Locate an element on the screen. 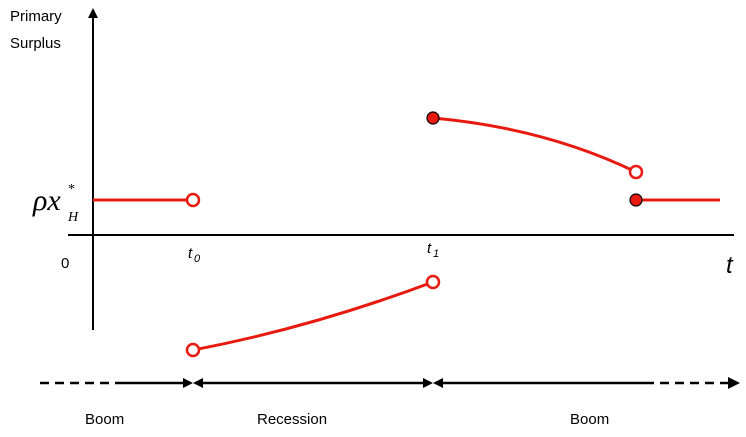  y-axis-arrowhead is located at coordinates (93, 13).